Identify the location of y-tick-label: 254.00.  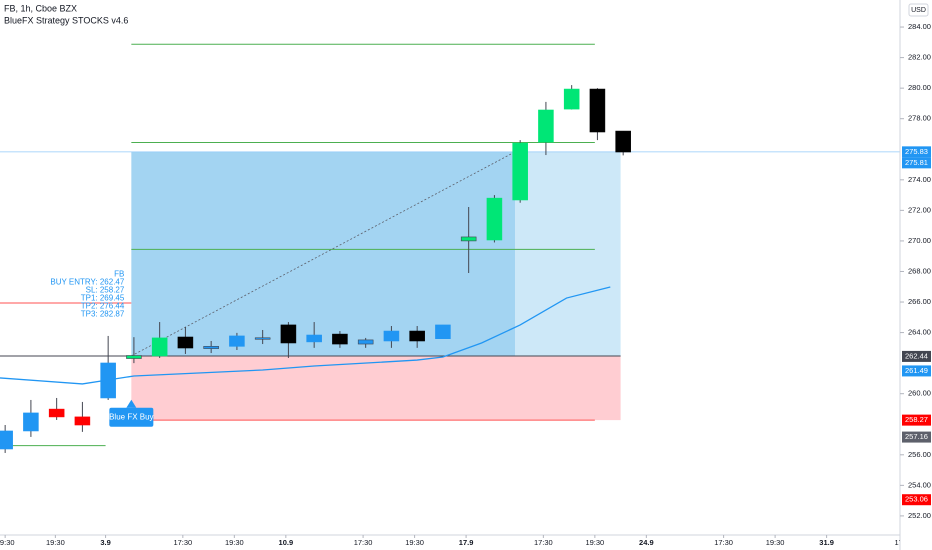
(919, 484).